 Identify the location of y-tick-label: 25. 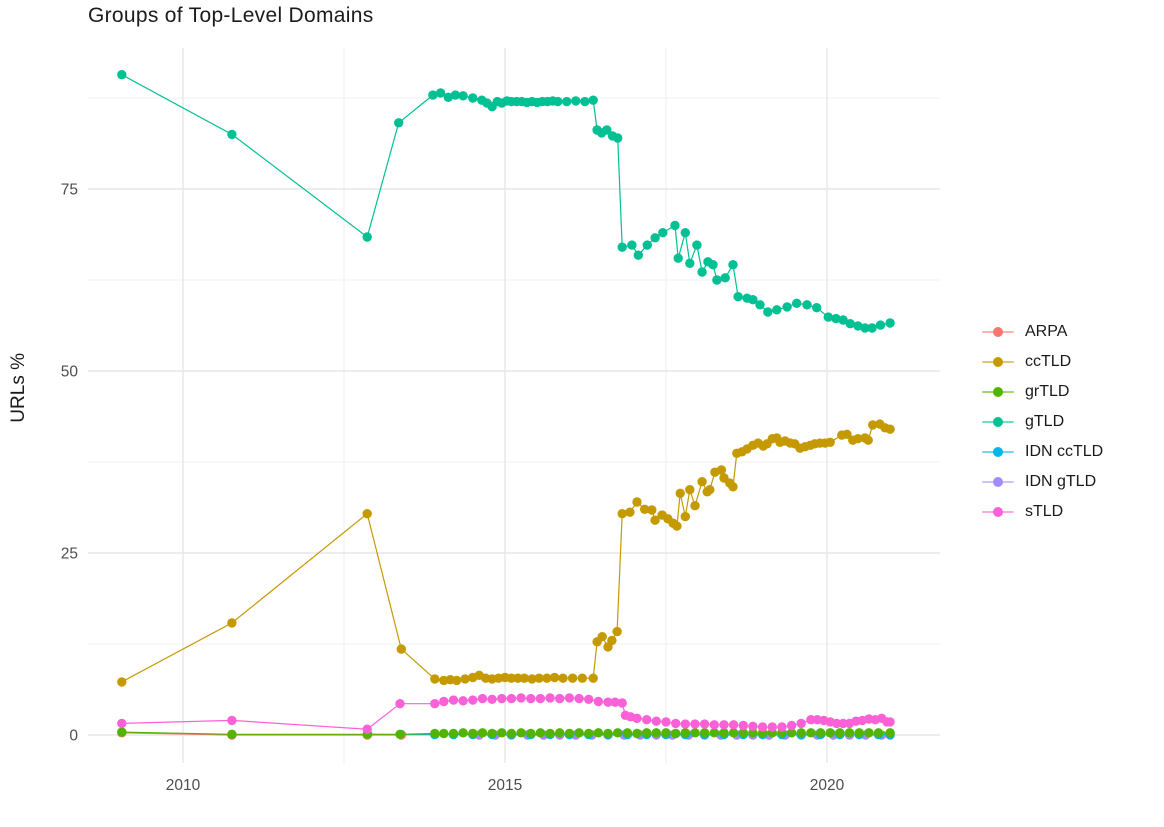
(69, 554).